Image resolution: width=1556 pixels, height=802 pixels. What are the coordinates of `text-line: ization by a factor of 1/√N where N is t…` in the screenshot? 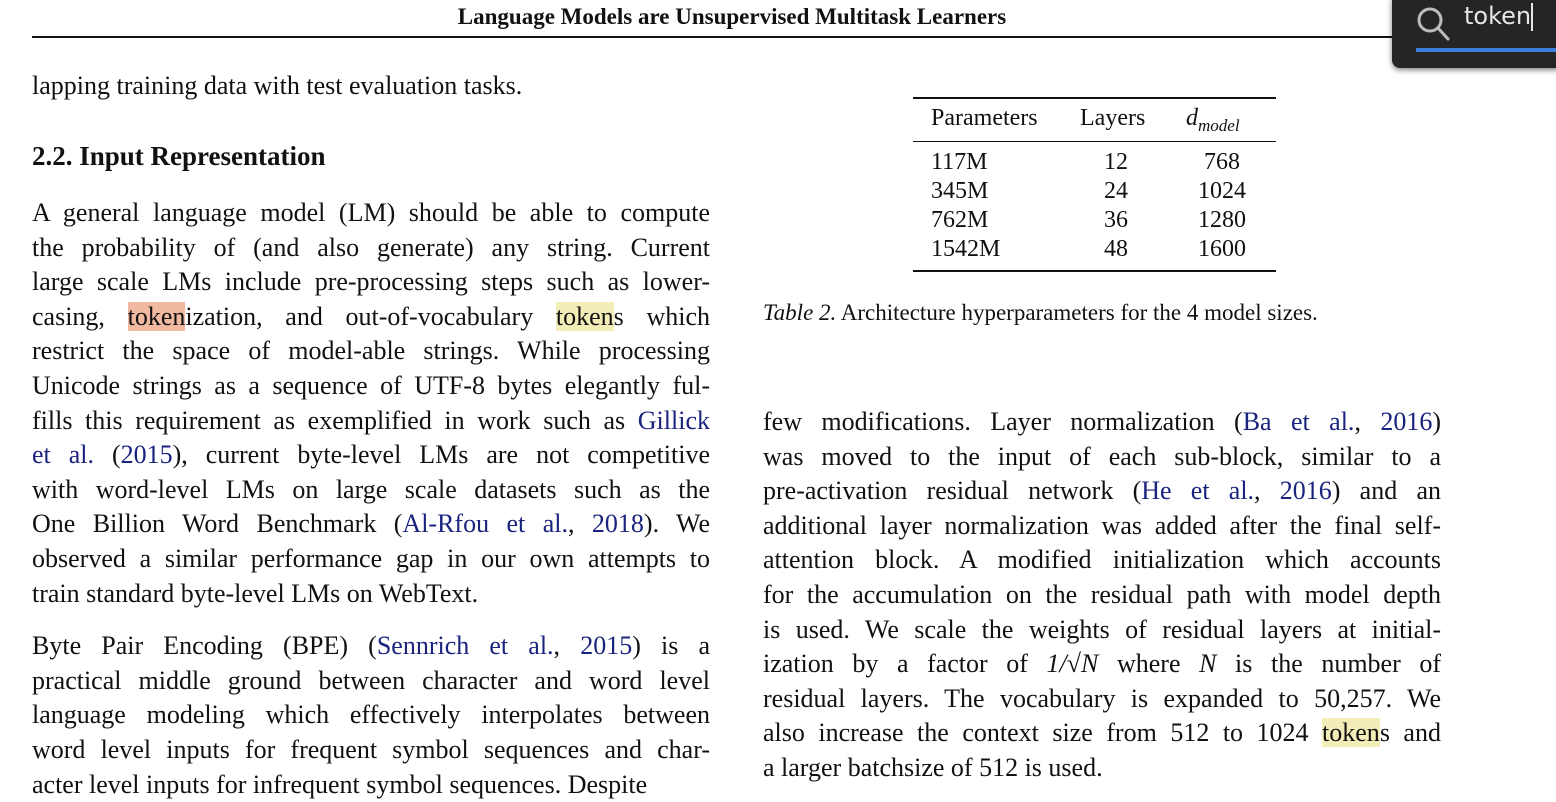 It's located at (1102, 663).